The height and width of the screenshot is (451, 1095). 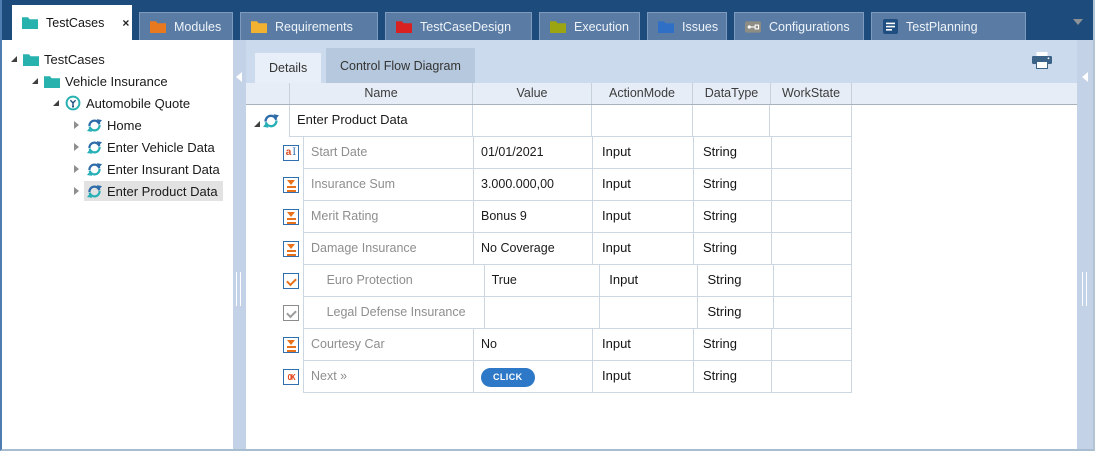 I want to click on textfield-icon, so click(x=291, y=153).